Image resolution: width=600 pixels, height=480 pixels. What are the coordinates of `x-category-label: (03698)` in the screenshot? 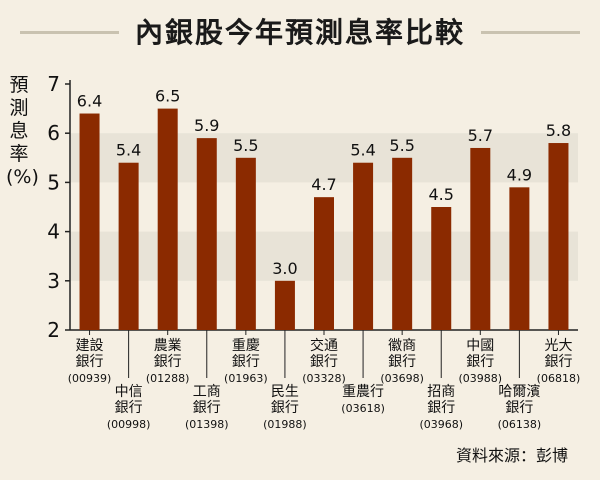 It's located at (402, 378).